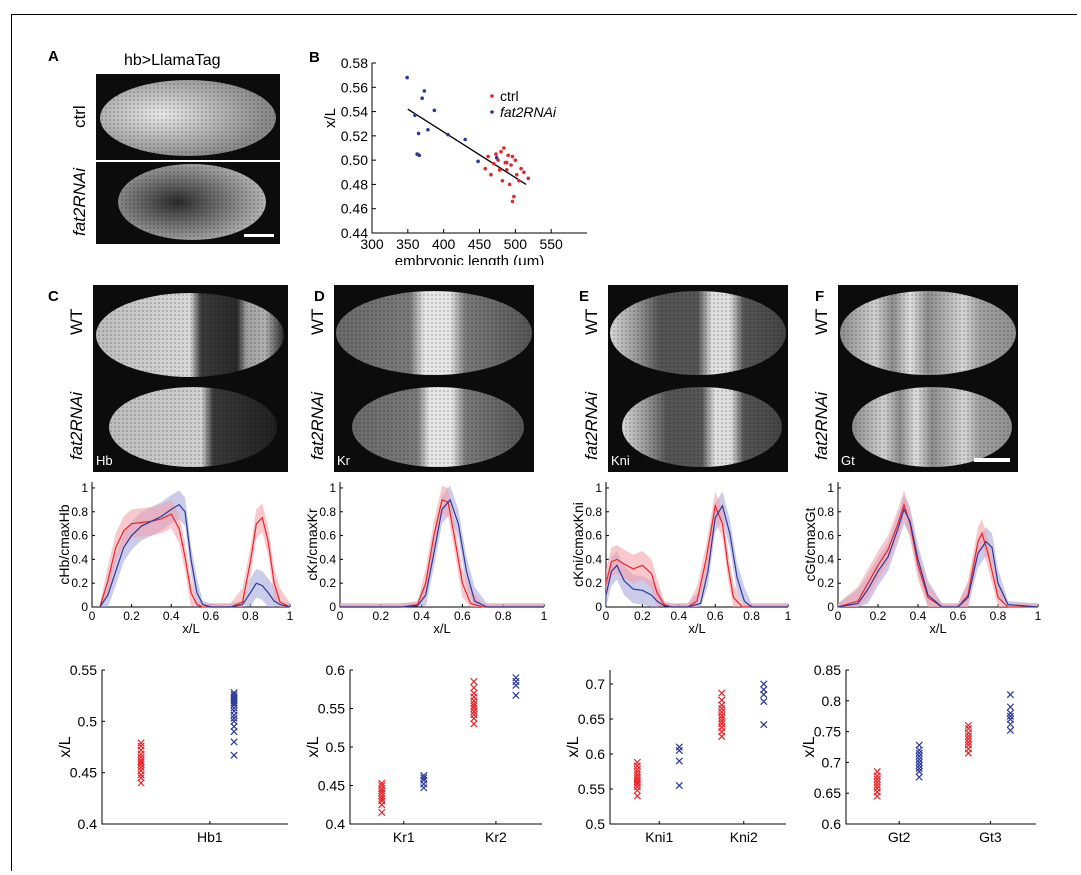  Describe the element at coordinates (372, 244) in the screenshot. I see `x-tick-label: 300` at that location.